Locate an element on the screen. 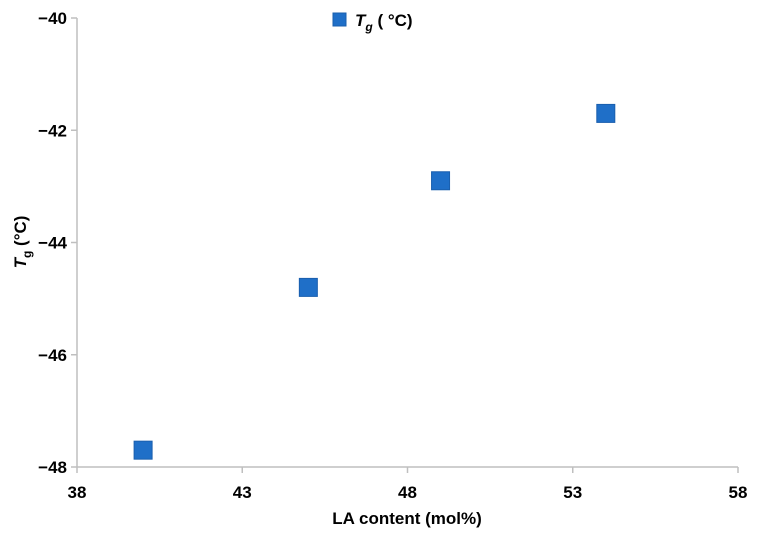  y-tick-label: −48 is located at coordinates (52, 467).